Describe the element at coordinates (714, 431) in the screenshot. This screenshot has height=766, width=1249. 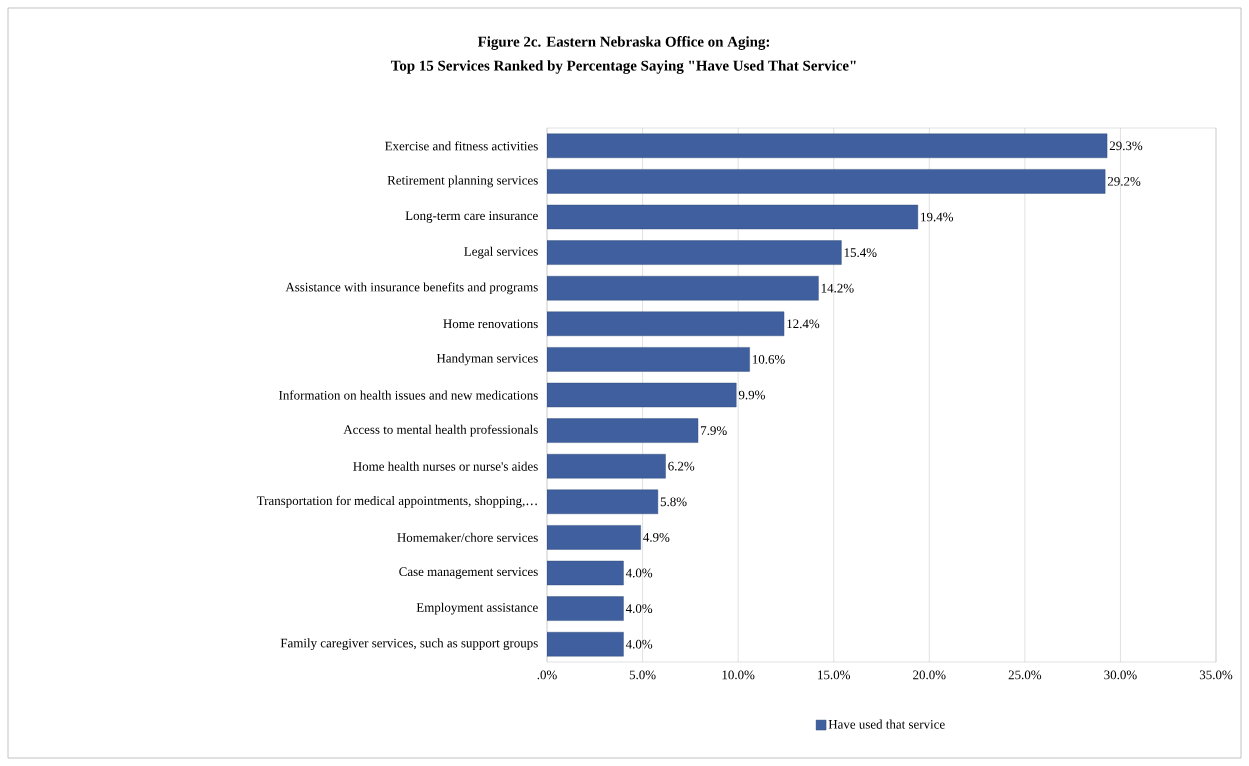
I see `text: 7.9%` at that location.